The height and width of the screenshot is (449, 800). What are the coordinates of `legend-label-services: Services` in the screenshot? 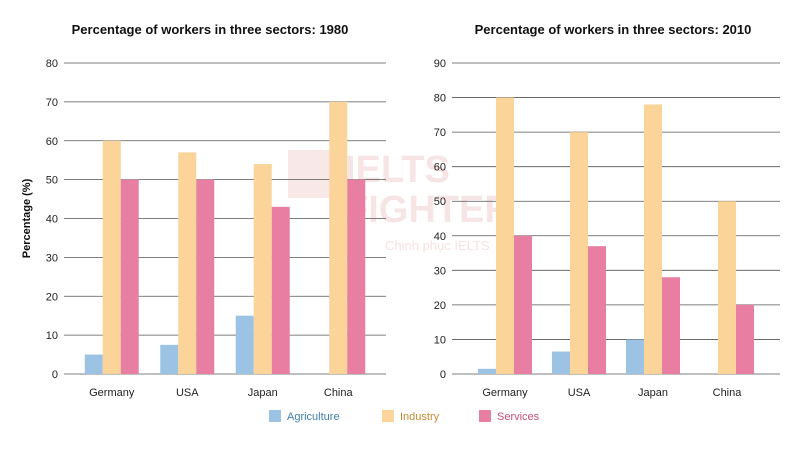 It's located at (518, 417).